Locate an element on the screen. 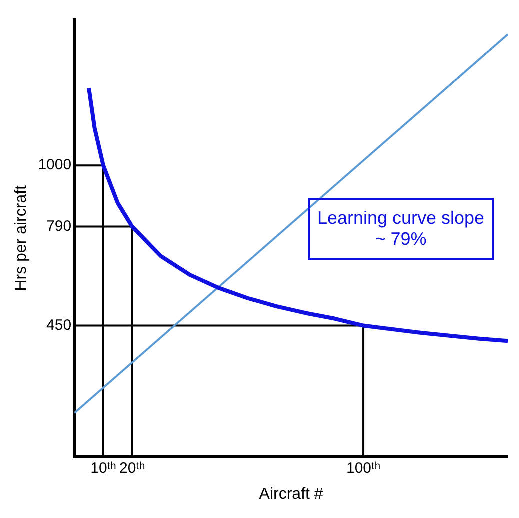  y-tick-label: 450 is located at coordinates (59, 325).